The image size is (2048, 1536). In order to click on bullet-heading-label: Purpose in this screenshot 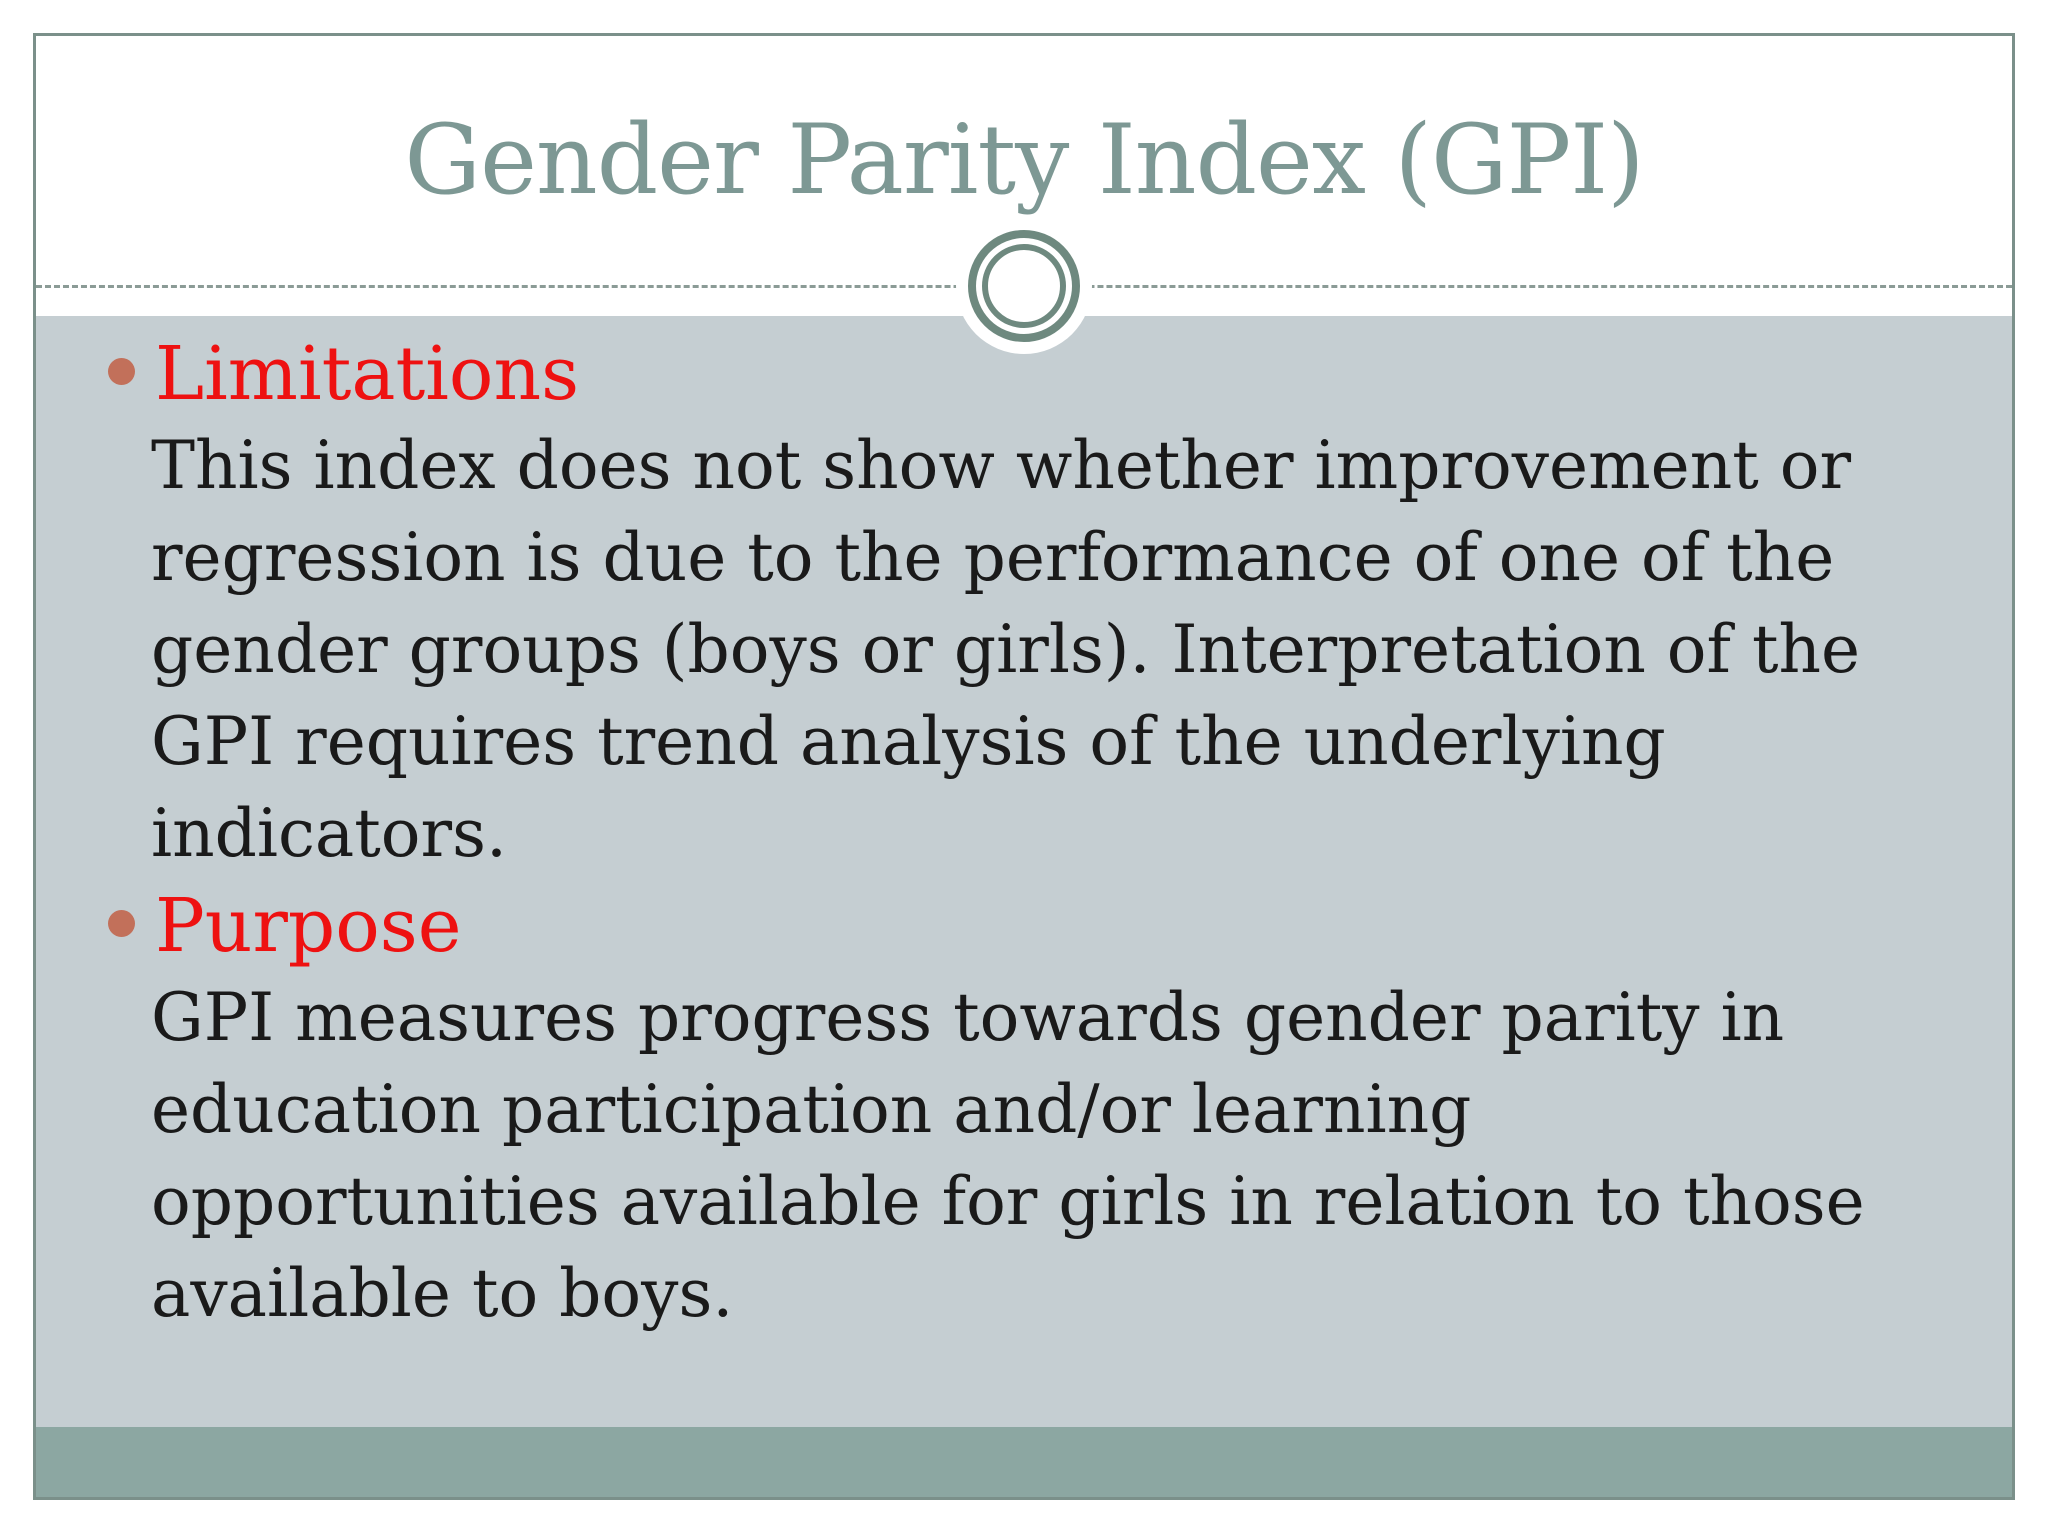, I will do `click(308, 926)`.